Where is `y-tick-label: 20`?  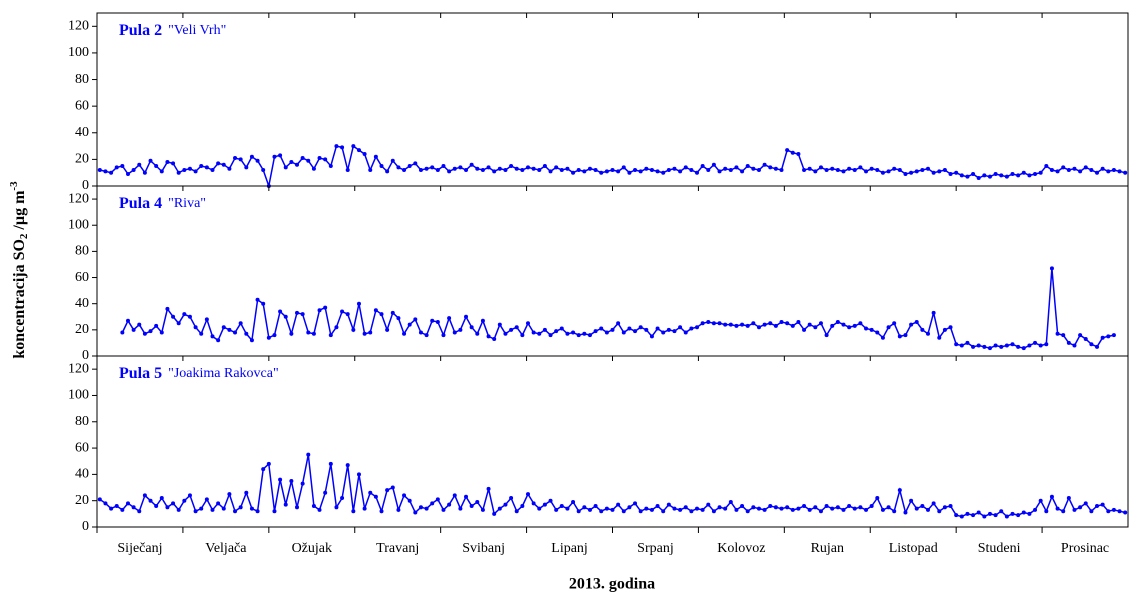
y-tick-label: 20 is located at coordinates (82, 329).